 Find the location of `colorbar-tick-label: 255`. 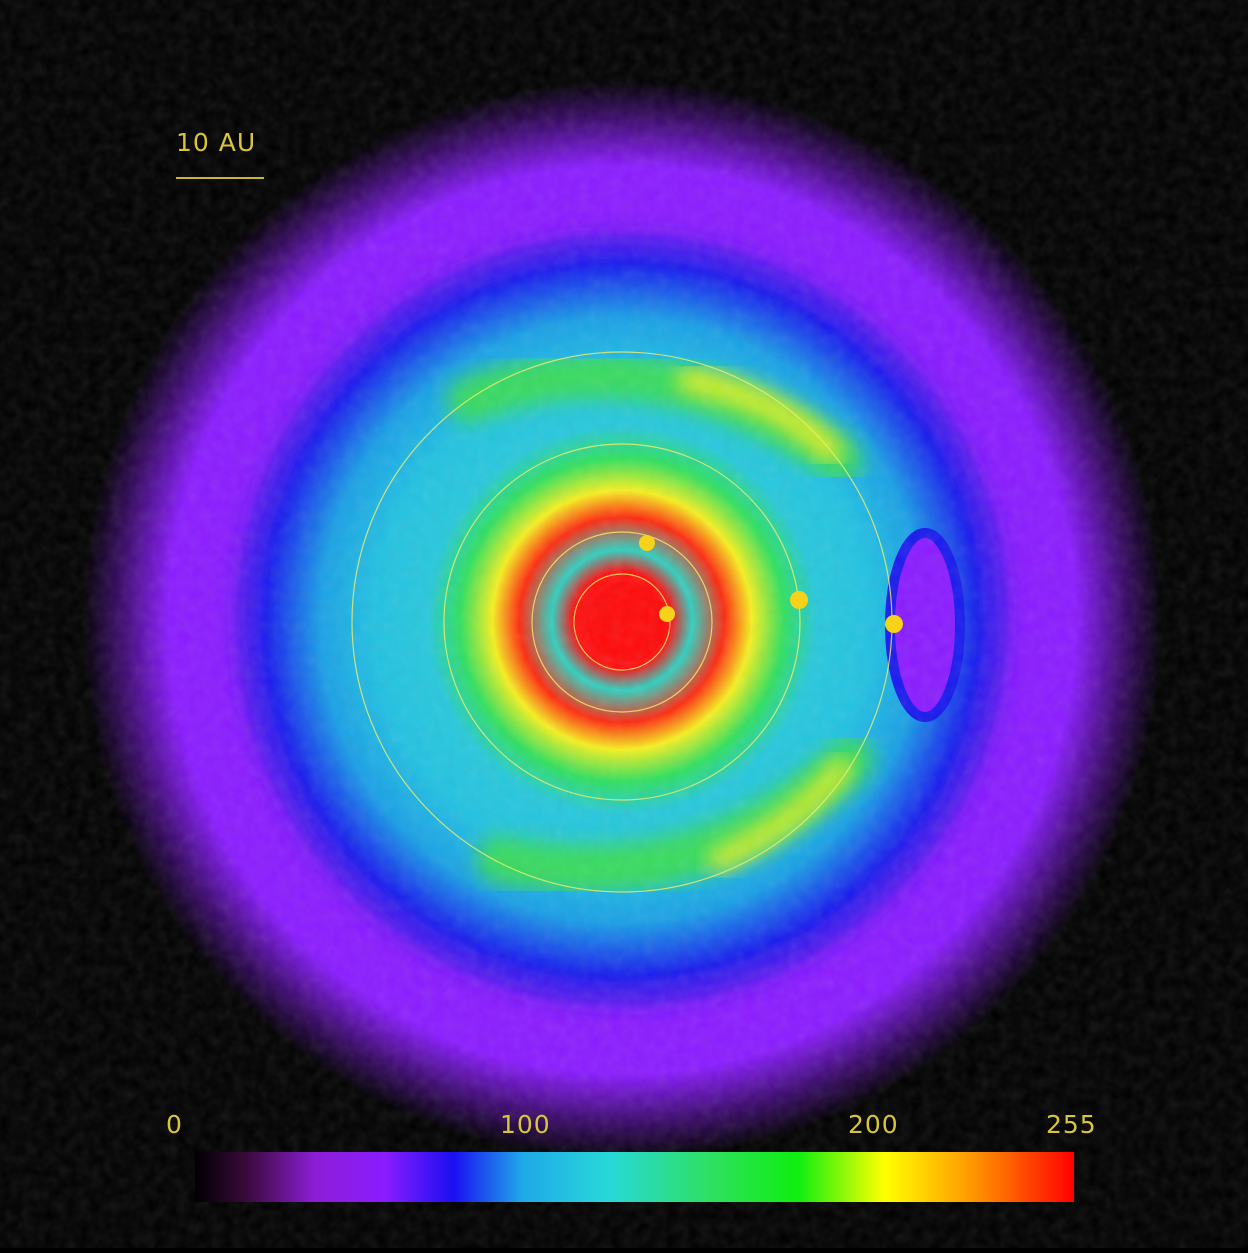

colorbar-tick-label: 255 is located at coordinates (1071, 1124).